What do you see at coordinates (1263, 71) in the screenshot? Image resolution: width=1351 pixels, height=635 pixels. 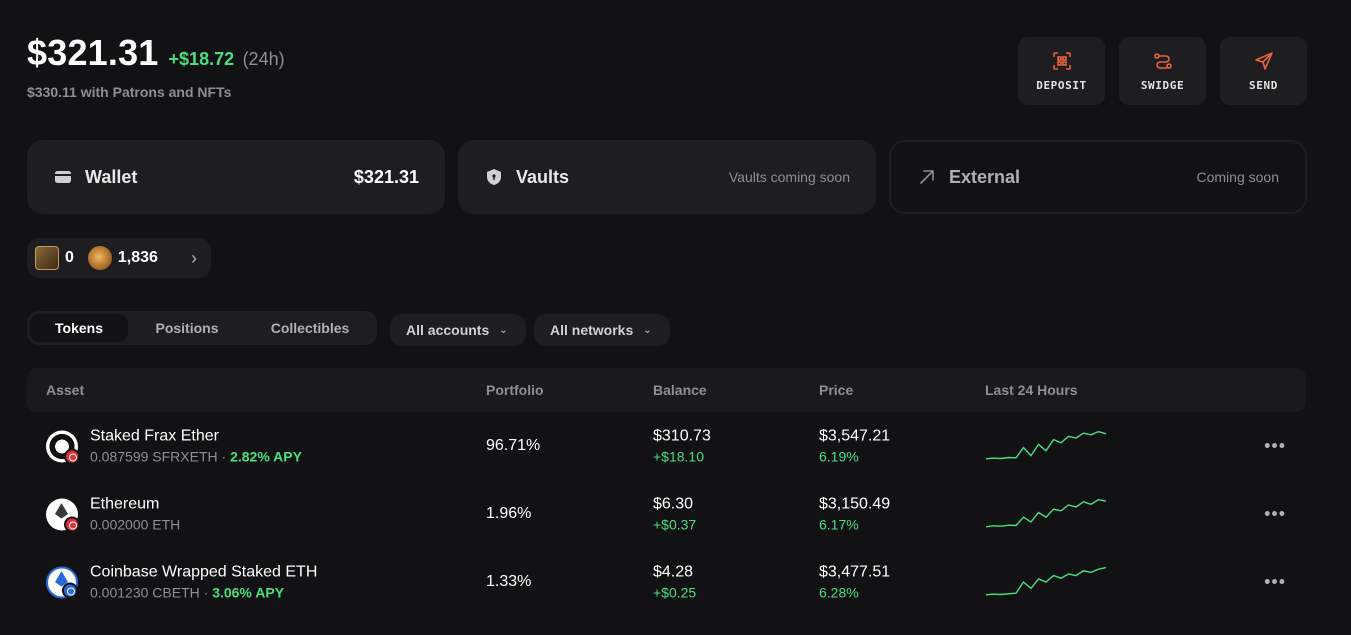 I see `send-button: SEND` at bounding box center [1263, 71].